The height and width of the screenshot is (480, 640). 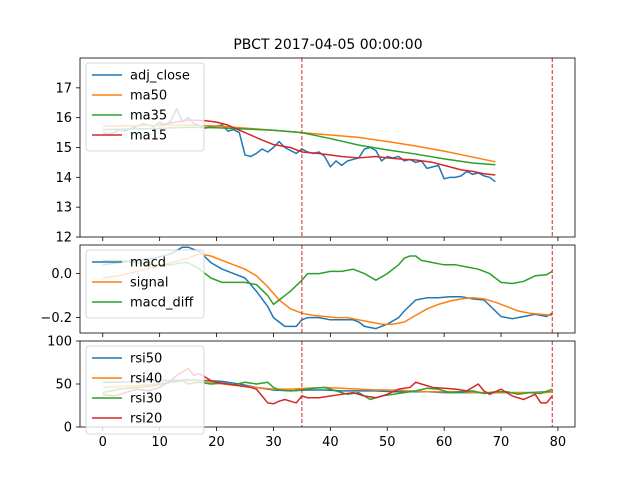 I want to click on x-tick-label: 40, so click(x=330, y=442).